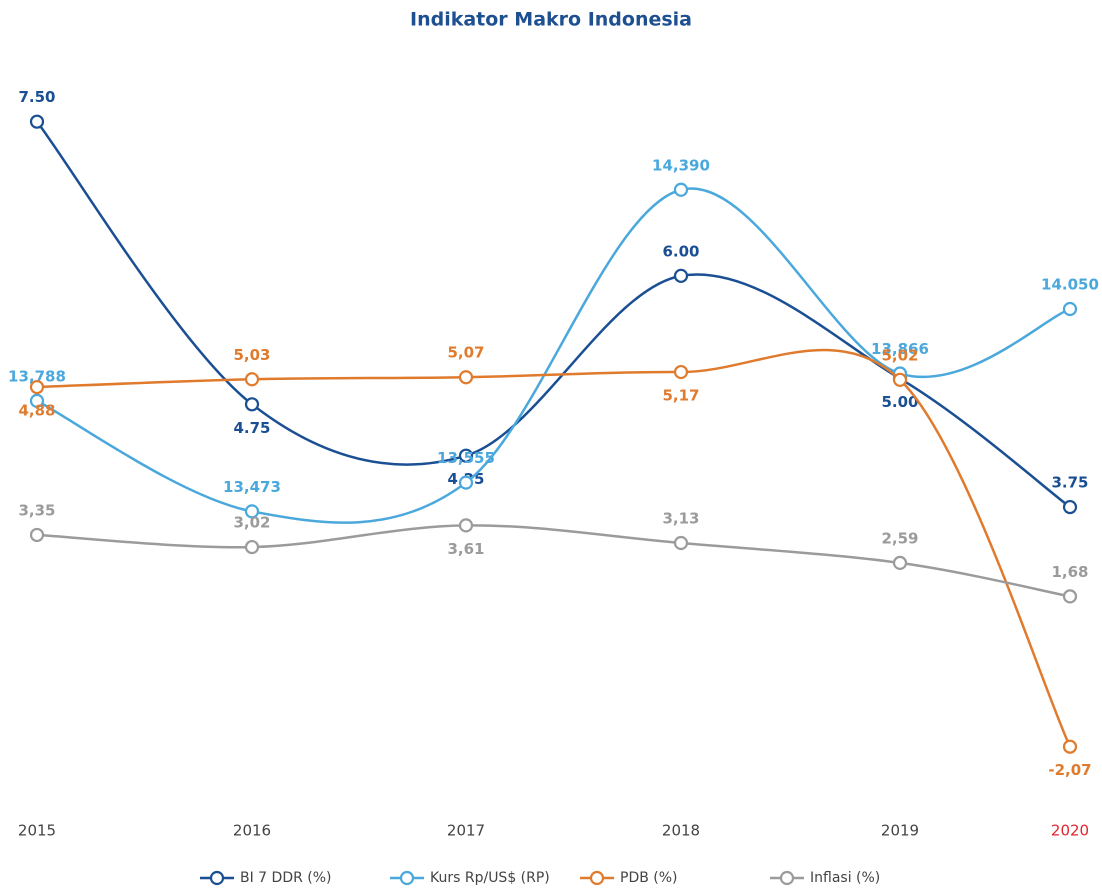  Describe the element at coordinates (900, 831) in the screenshot. I see `x-tick-label: 2019` at that location.